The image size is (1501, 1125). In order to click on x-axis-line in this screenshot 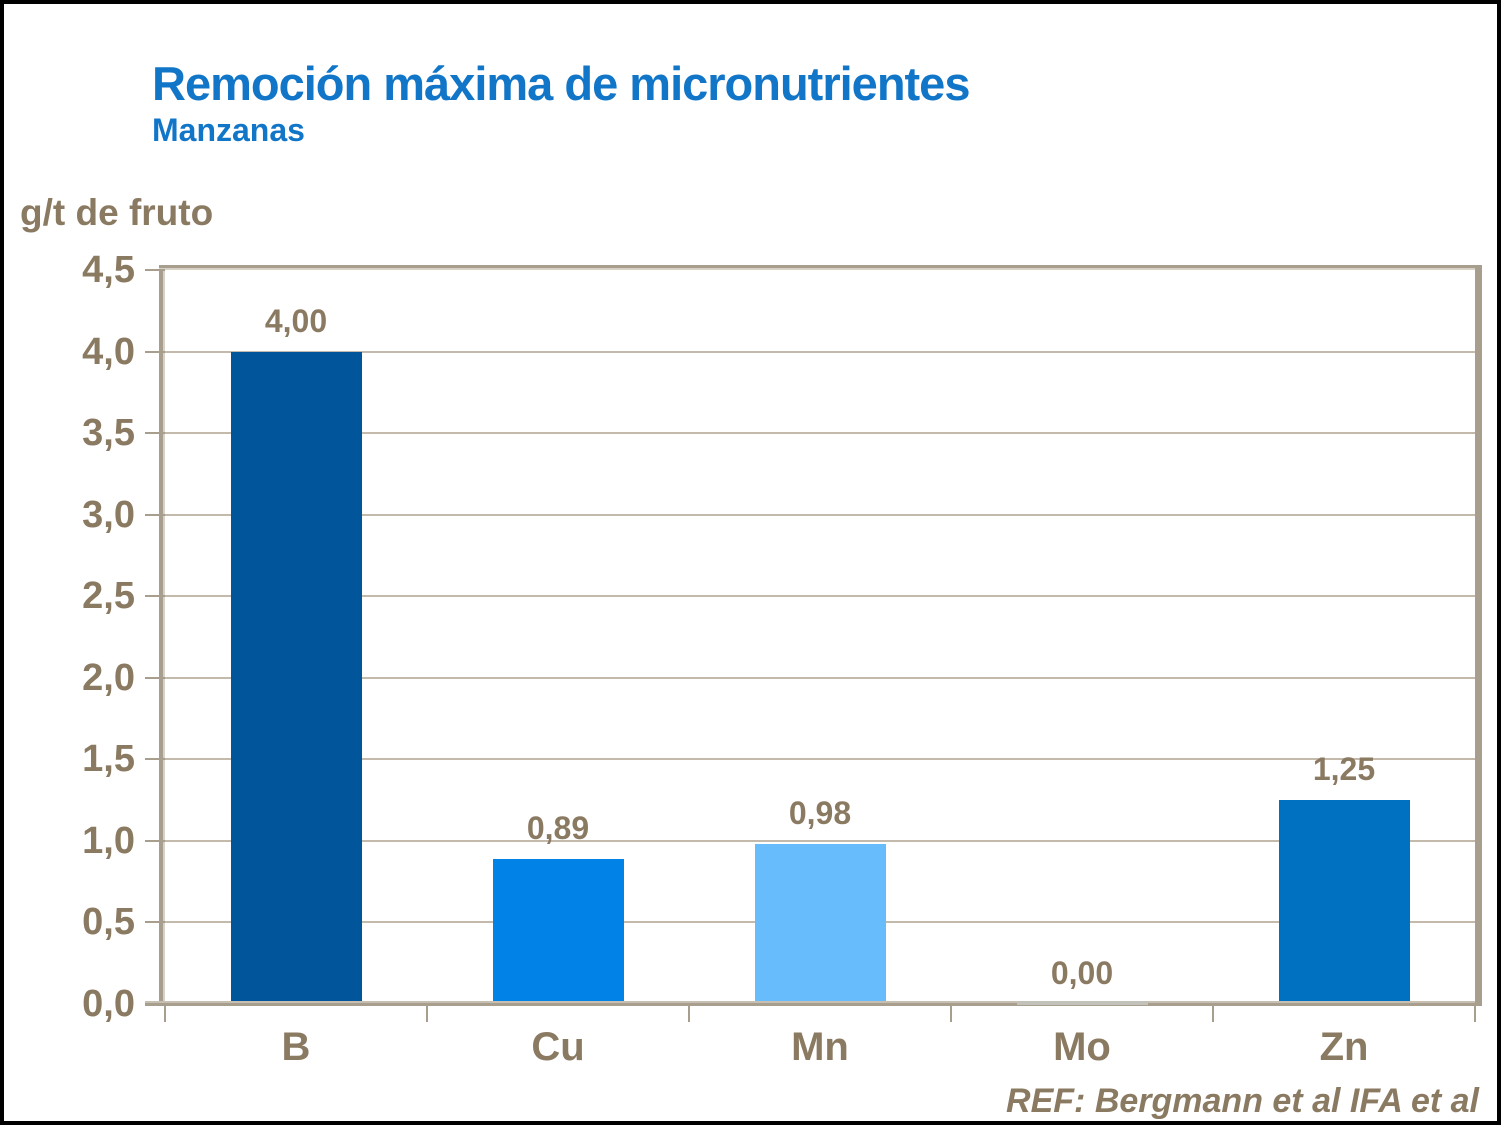, I will do `click(810, 1003)`.